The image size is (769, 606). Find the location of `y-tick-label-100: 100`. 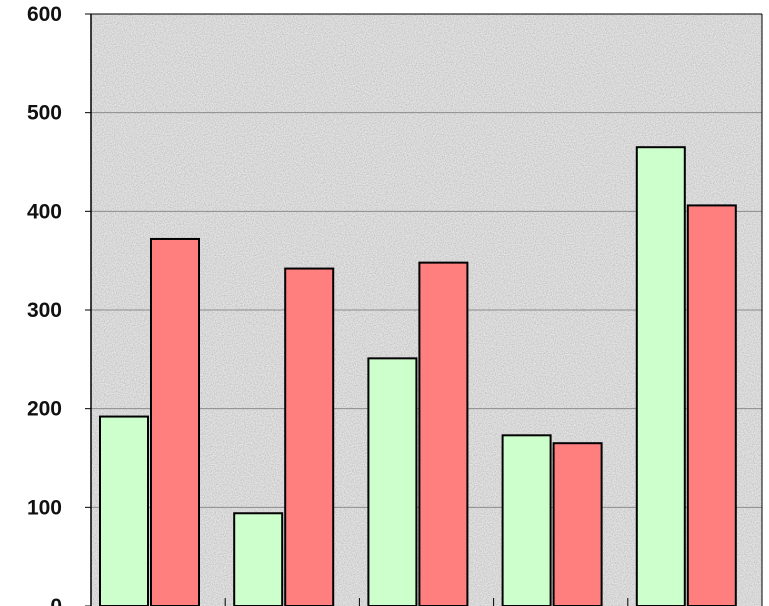

y-tick-label-100: 100 is located at coordinates (44, 507).